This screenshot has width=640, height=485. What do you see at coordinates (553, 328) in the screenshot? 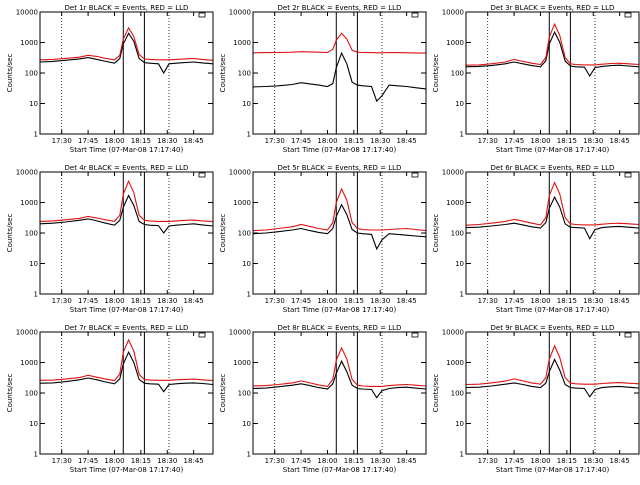
I see `panel-title: Det 9r BLACK = Events, RED = LLD` at bounding box center [553, 328].